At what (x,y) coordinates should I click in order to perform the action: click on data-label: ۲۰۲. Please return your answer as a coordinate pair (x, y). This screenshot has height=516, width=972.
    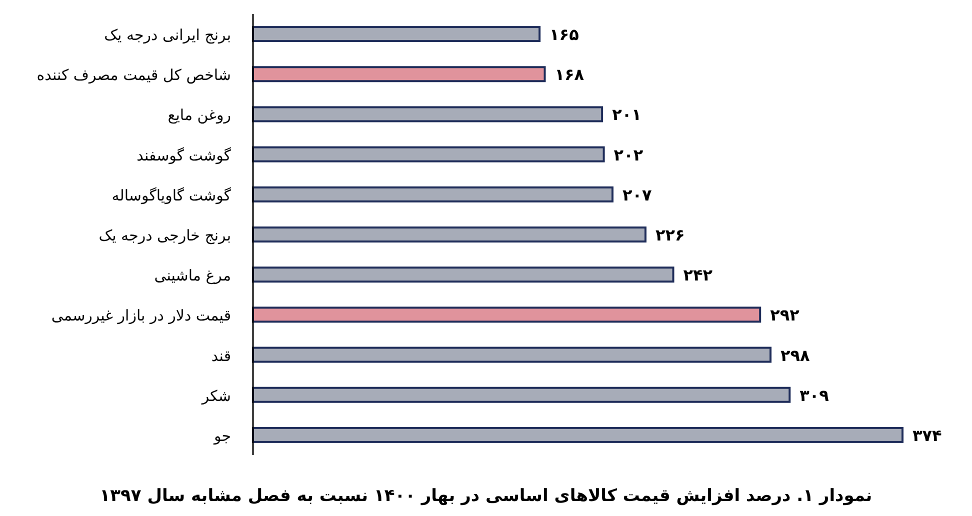
    Looking at the image, I should click on (629, 154).